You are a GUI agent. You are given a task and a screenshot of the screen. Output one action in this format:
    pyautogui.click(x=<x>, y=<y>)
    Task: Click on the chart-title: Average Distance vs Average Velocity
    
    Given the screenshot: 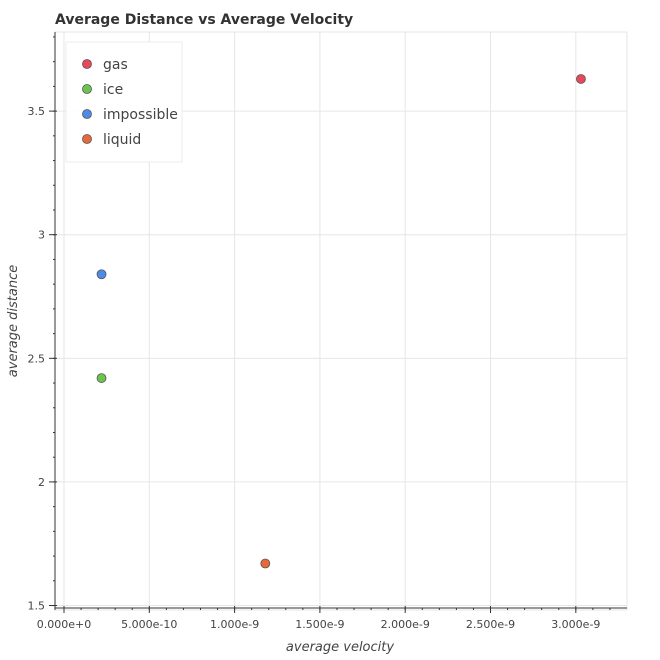 What is the action you would take?
    pyautogui.click(x=204, y=20)
    